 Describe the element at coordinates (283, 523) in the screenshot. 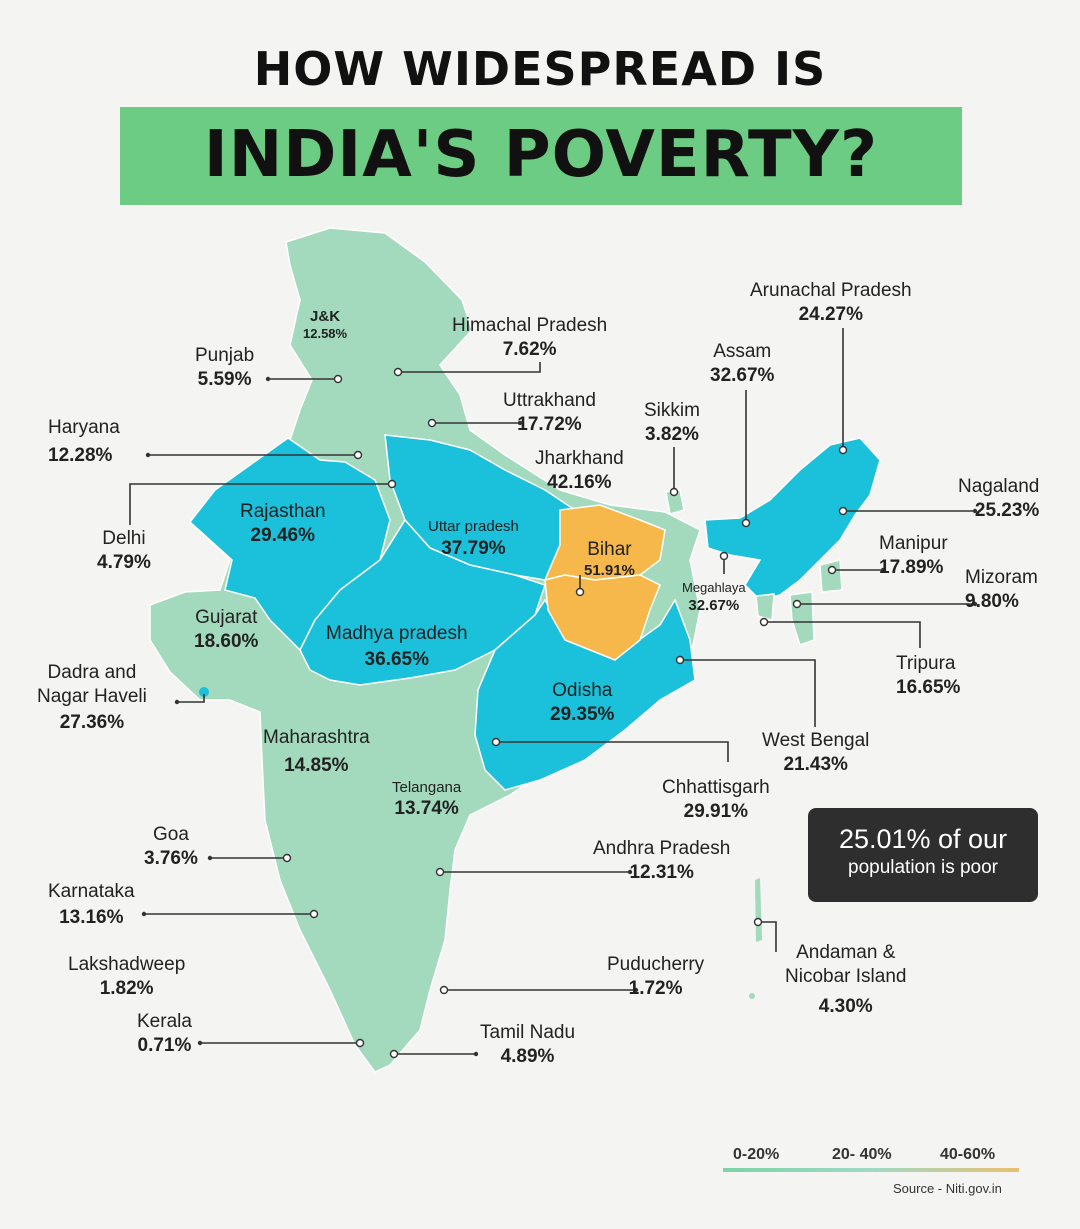

I see `label-rajasthan: Rajasthan 29.46%` at that location.